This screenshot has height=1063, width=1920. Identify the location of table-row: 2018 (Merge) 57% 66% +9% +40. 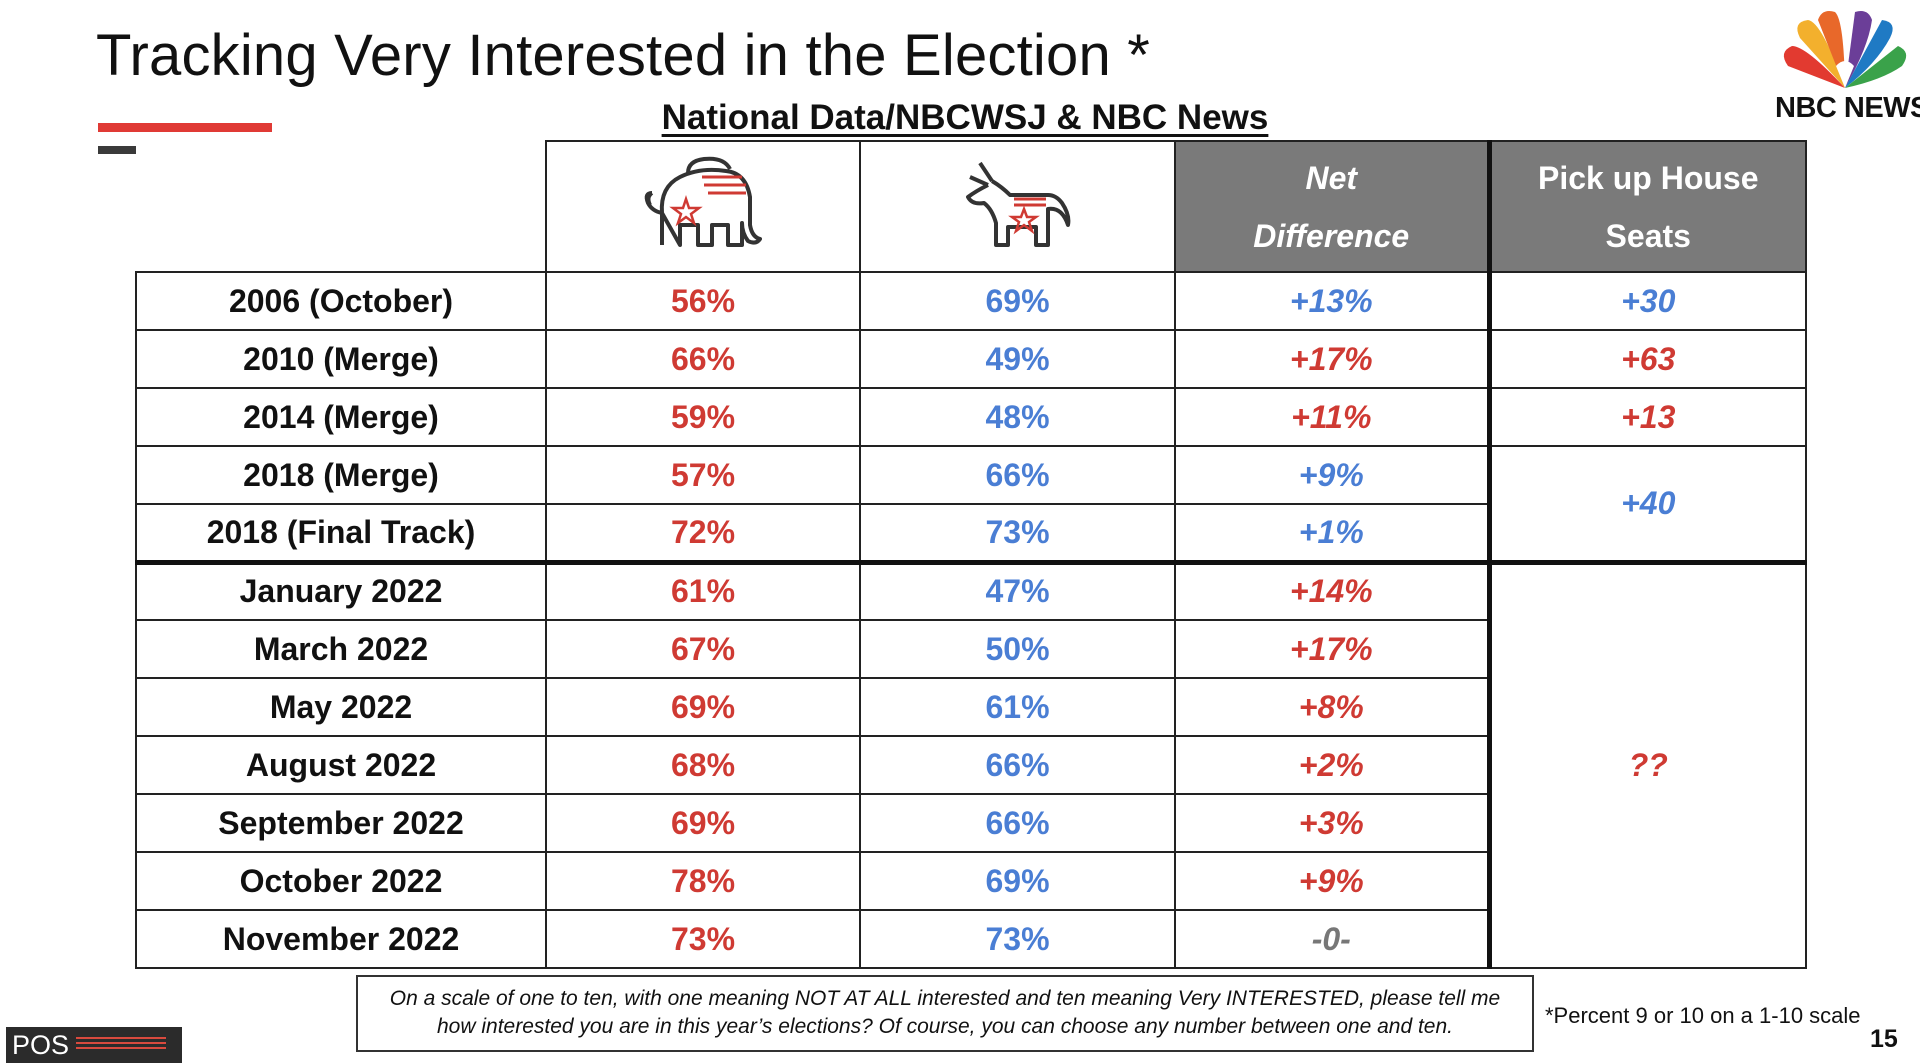
(971, 504).